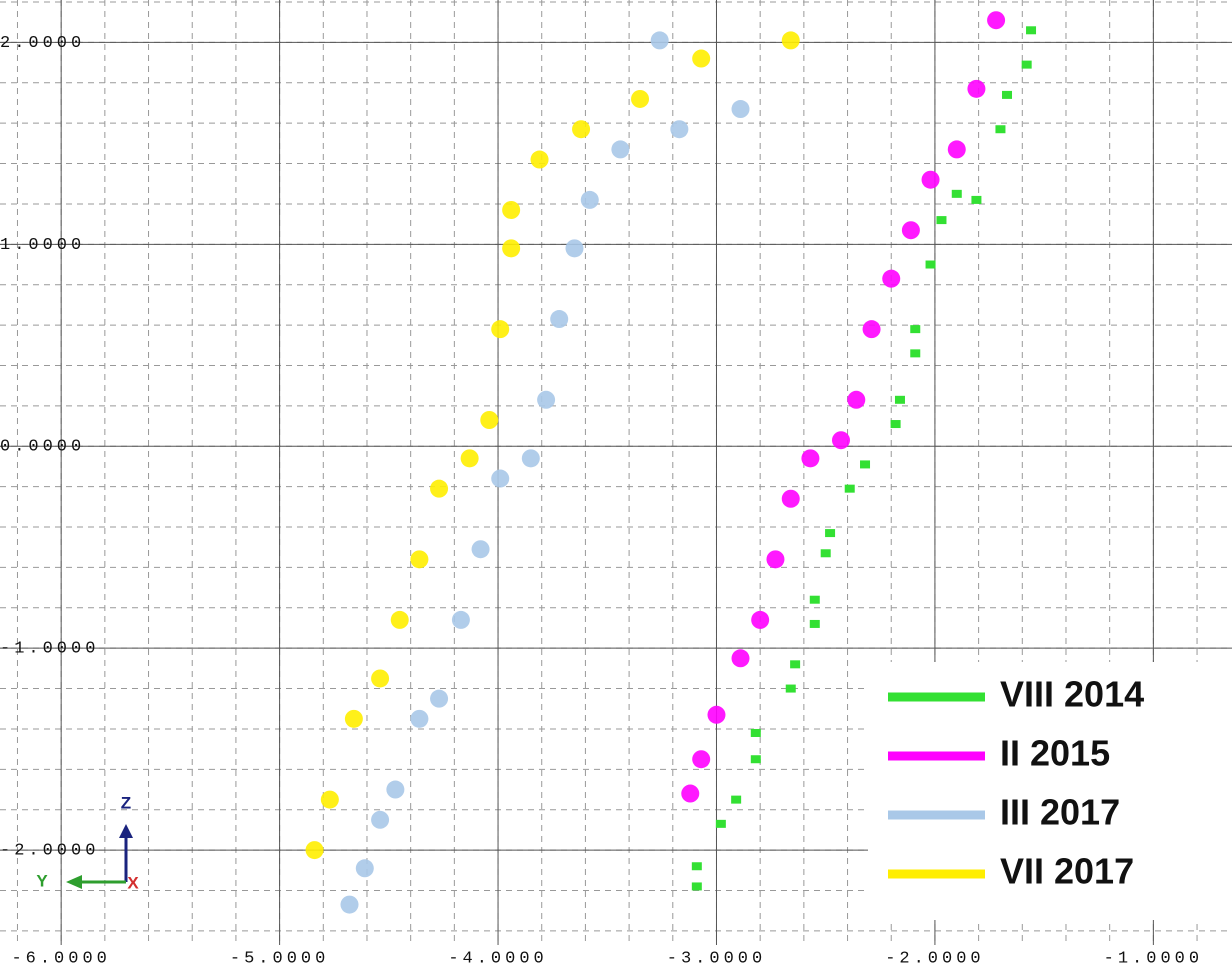 This screenshot has height=973, width=1232. Describe the element at coordinates (133, 882) in the screenshot. I see `triad-label: X` at that location.